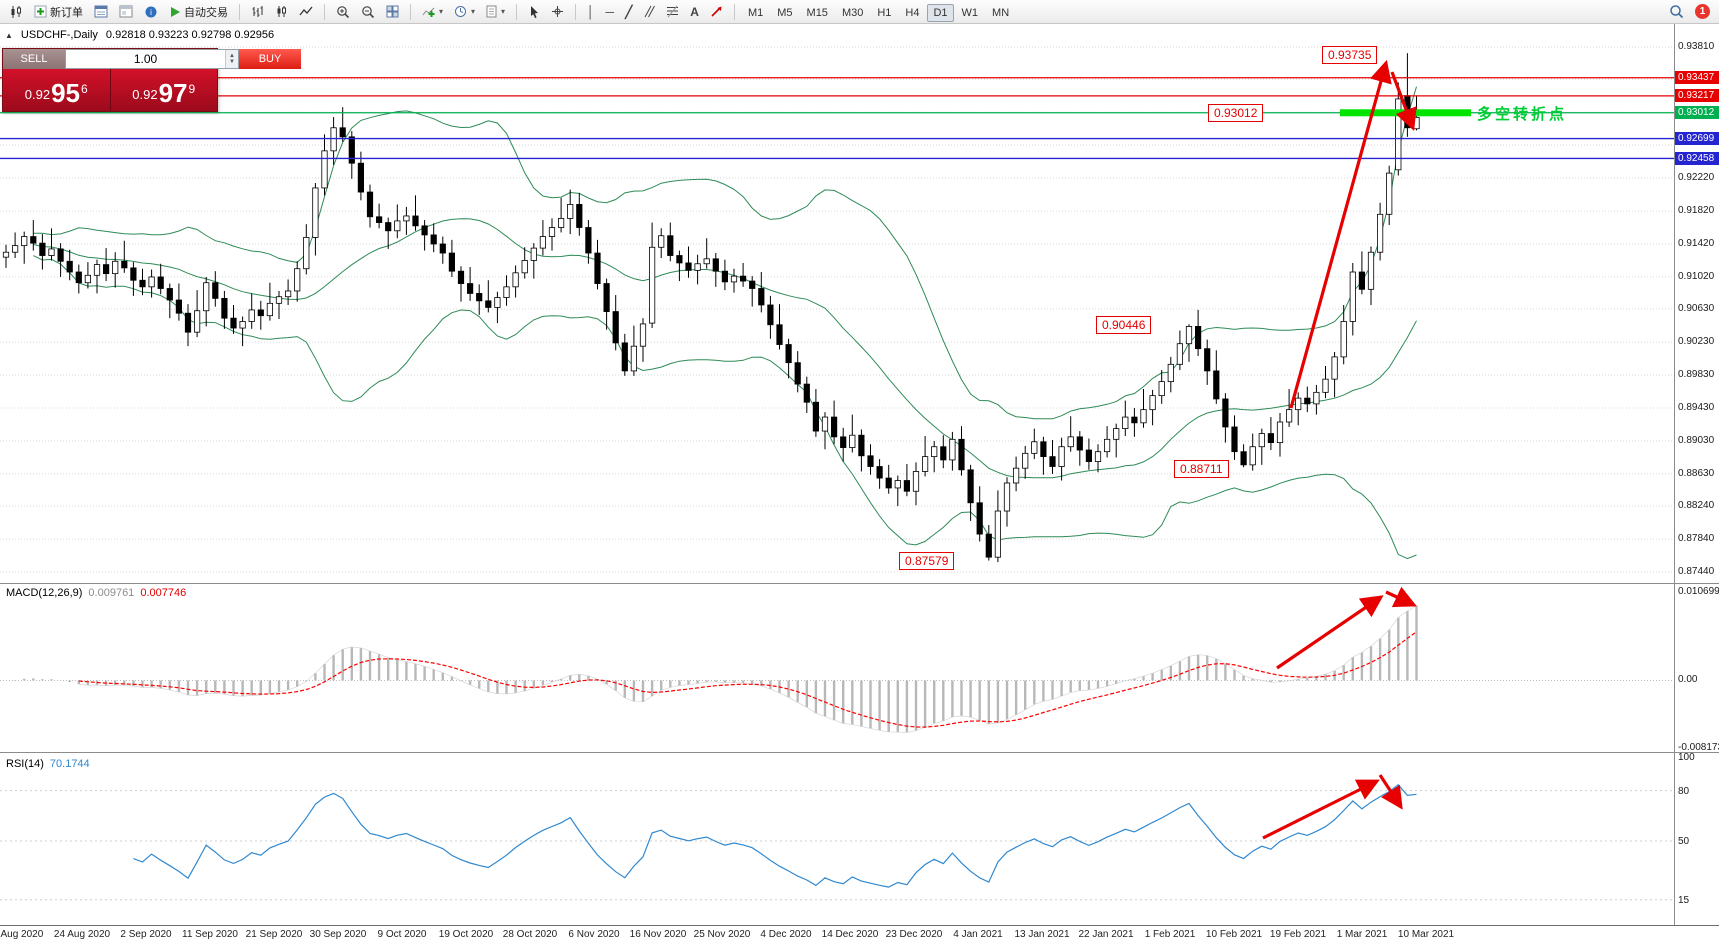  What do you see at coordinates (1350, 55) in the screenshot?
I see `price-callout: 0.93735` at bounding box center [1350, 55].